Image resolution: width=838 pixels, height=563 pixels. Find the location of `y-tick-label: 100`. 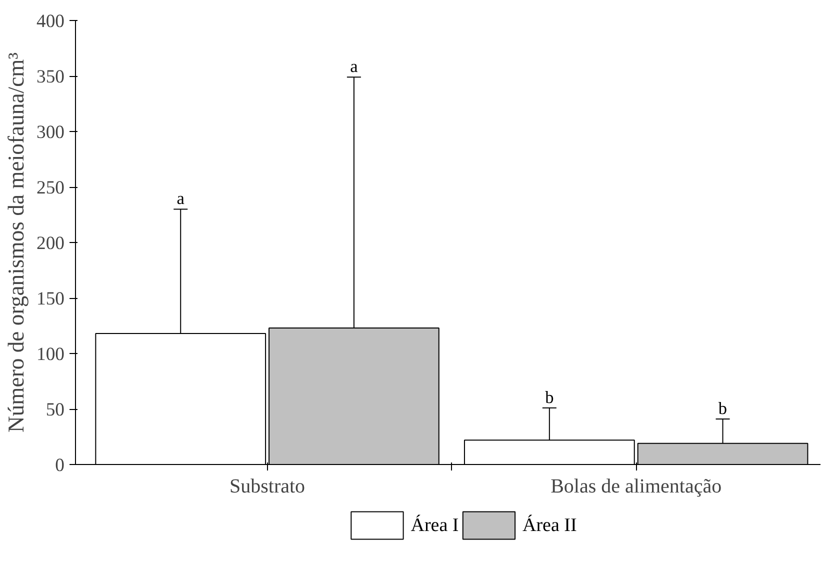

y-tick-label: 100 is located at coordinates (50, 354).